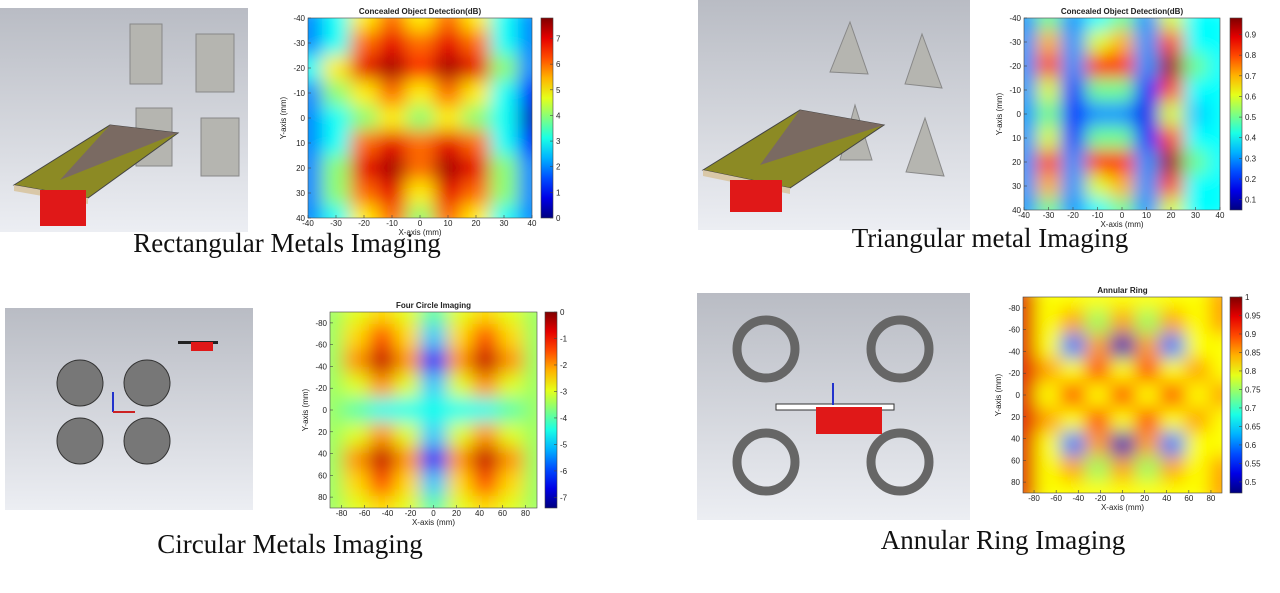  I want to click on x-tick-label: -40, so click(1078, 498).